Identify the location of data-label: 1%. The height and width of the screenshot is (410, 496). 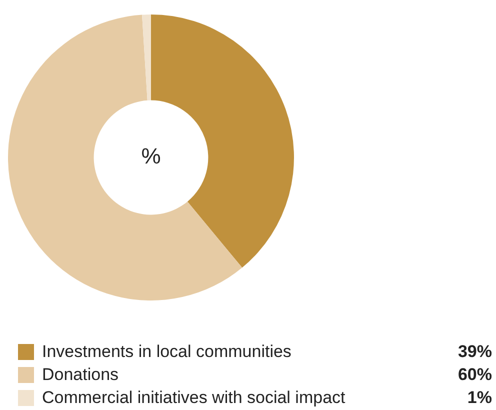
(479, 398).